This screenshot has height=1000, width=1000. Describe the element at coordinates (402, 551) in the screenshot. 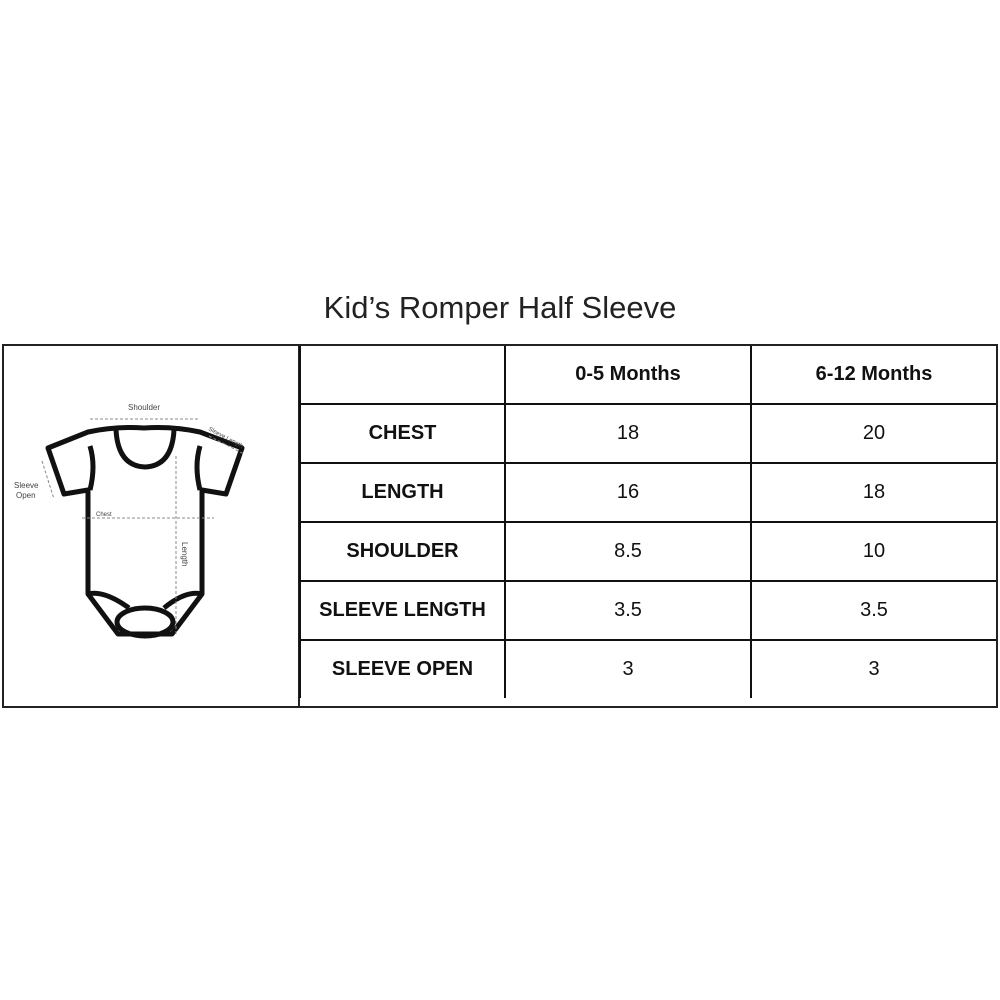

I see `row-label: SHOULDER` at that location.